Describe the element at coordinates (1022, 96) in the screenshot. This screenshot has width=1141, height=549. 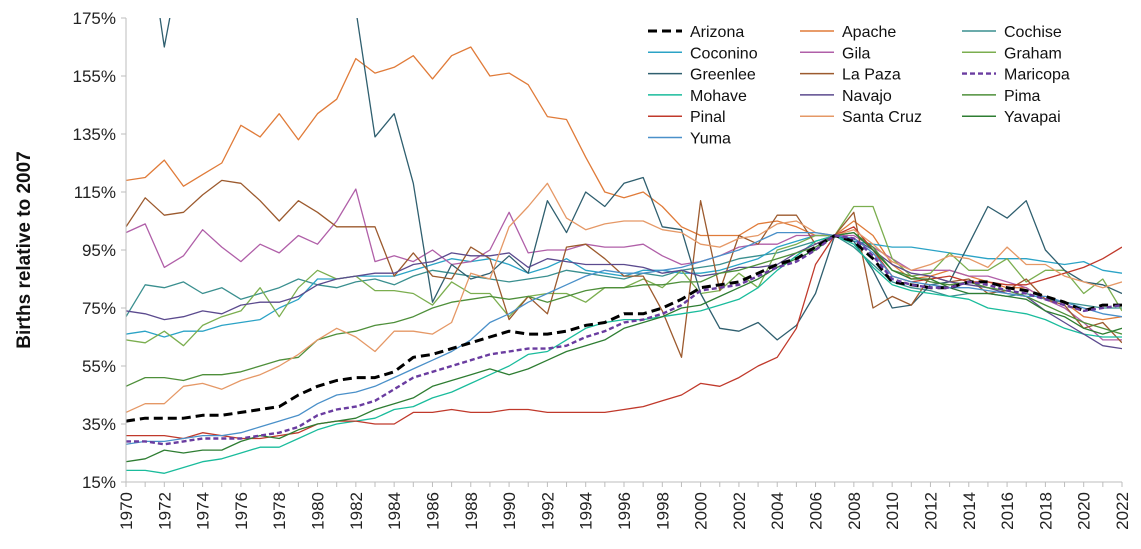
I see `legend-label: Pima` at that location.